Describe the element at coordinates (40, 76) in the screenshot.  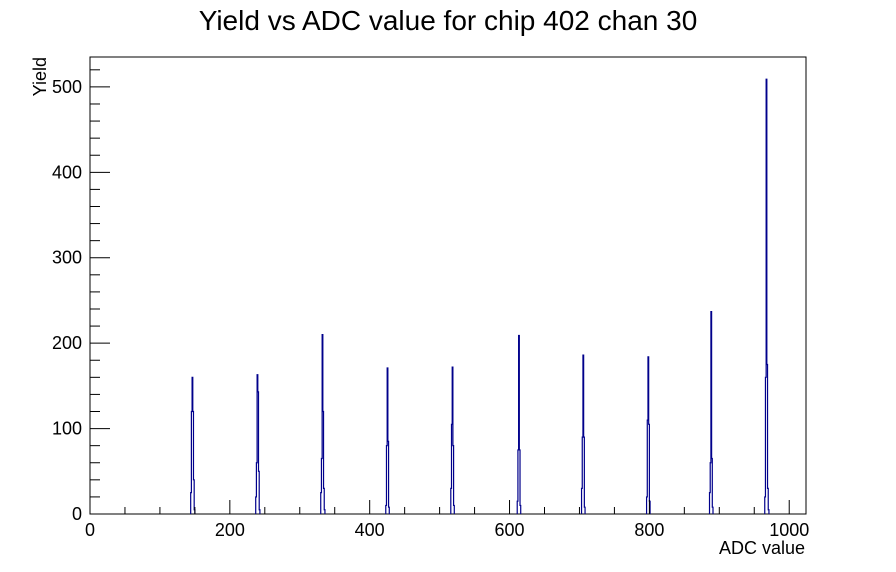
I see `y-axis-label: Yield` at that location.